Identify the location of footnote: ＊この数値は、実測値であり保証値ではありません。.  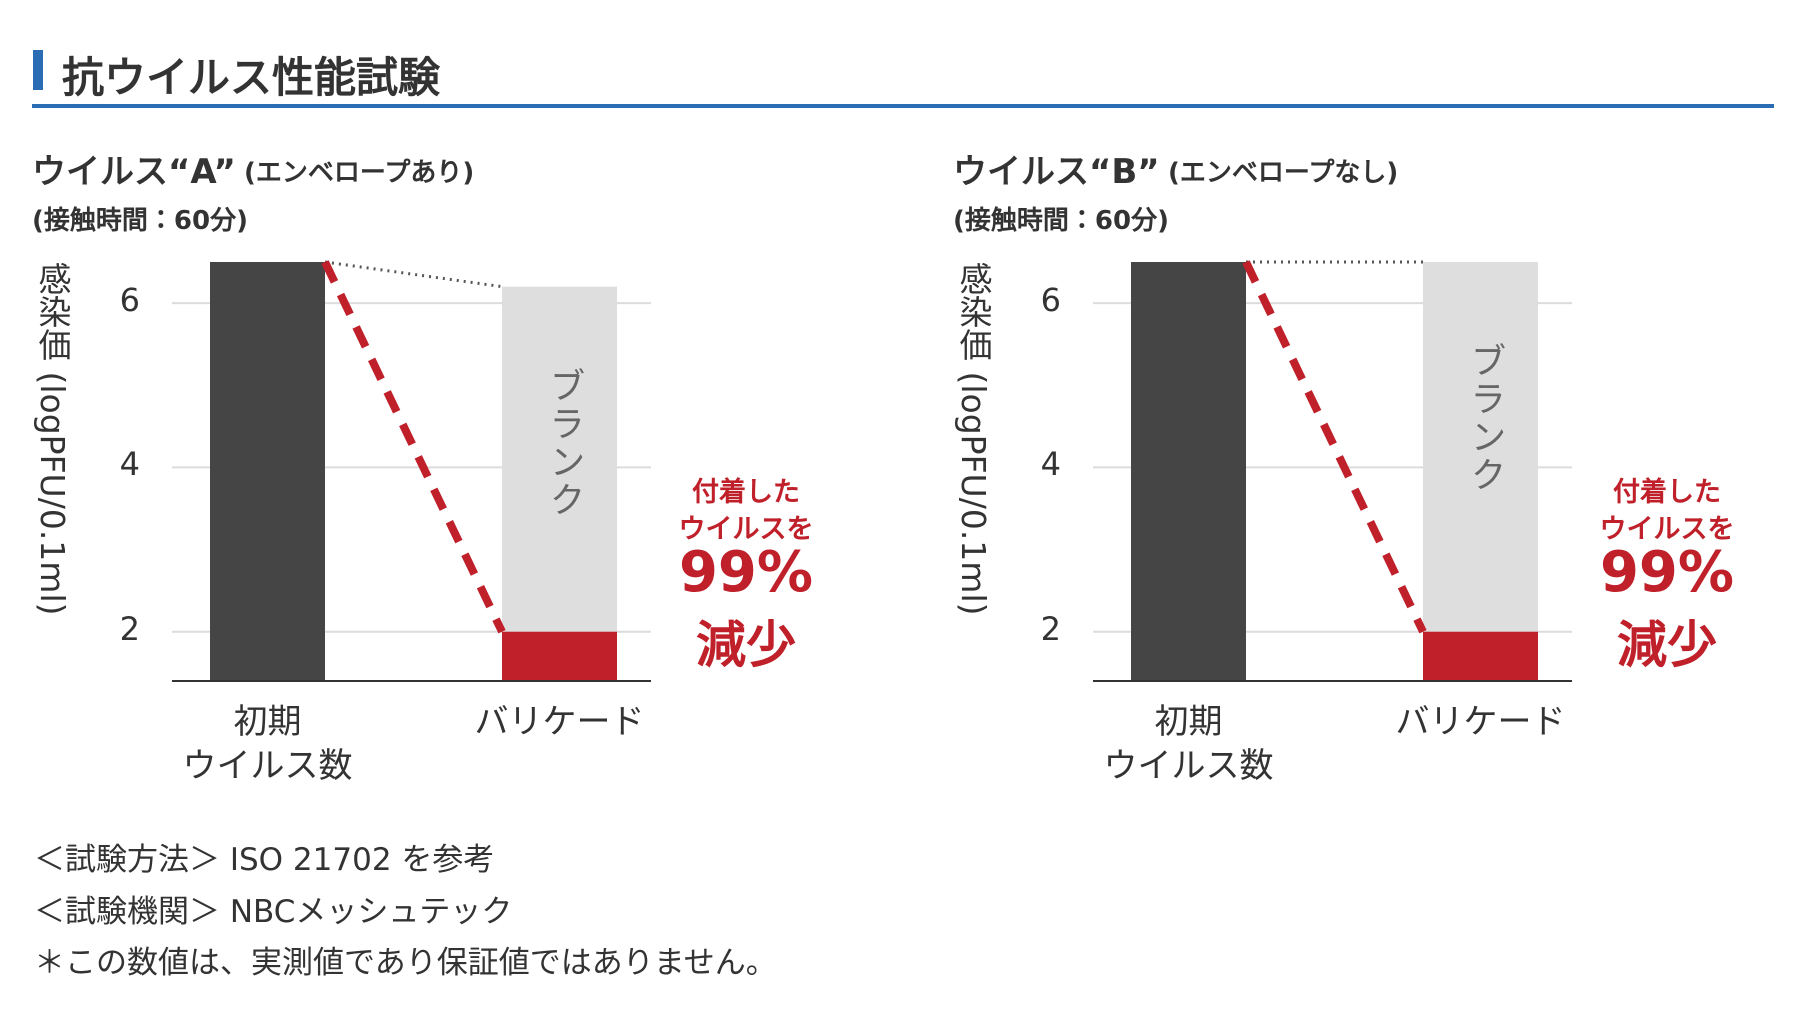
(405, 963).